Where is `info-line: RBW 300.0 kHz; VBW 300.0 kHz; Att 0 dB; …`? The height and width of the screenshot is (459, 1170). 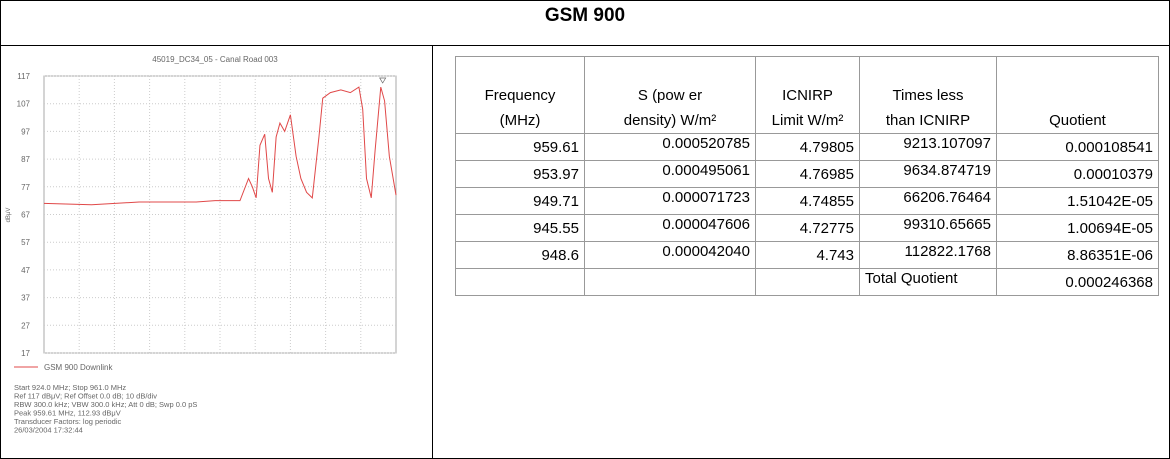
info-line: RBW 300.0 kHz; VBW 300.0 kHz; Att 0 dB; … is located at coordinates (105, 404).